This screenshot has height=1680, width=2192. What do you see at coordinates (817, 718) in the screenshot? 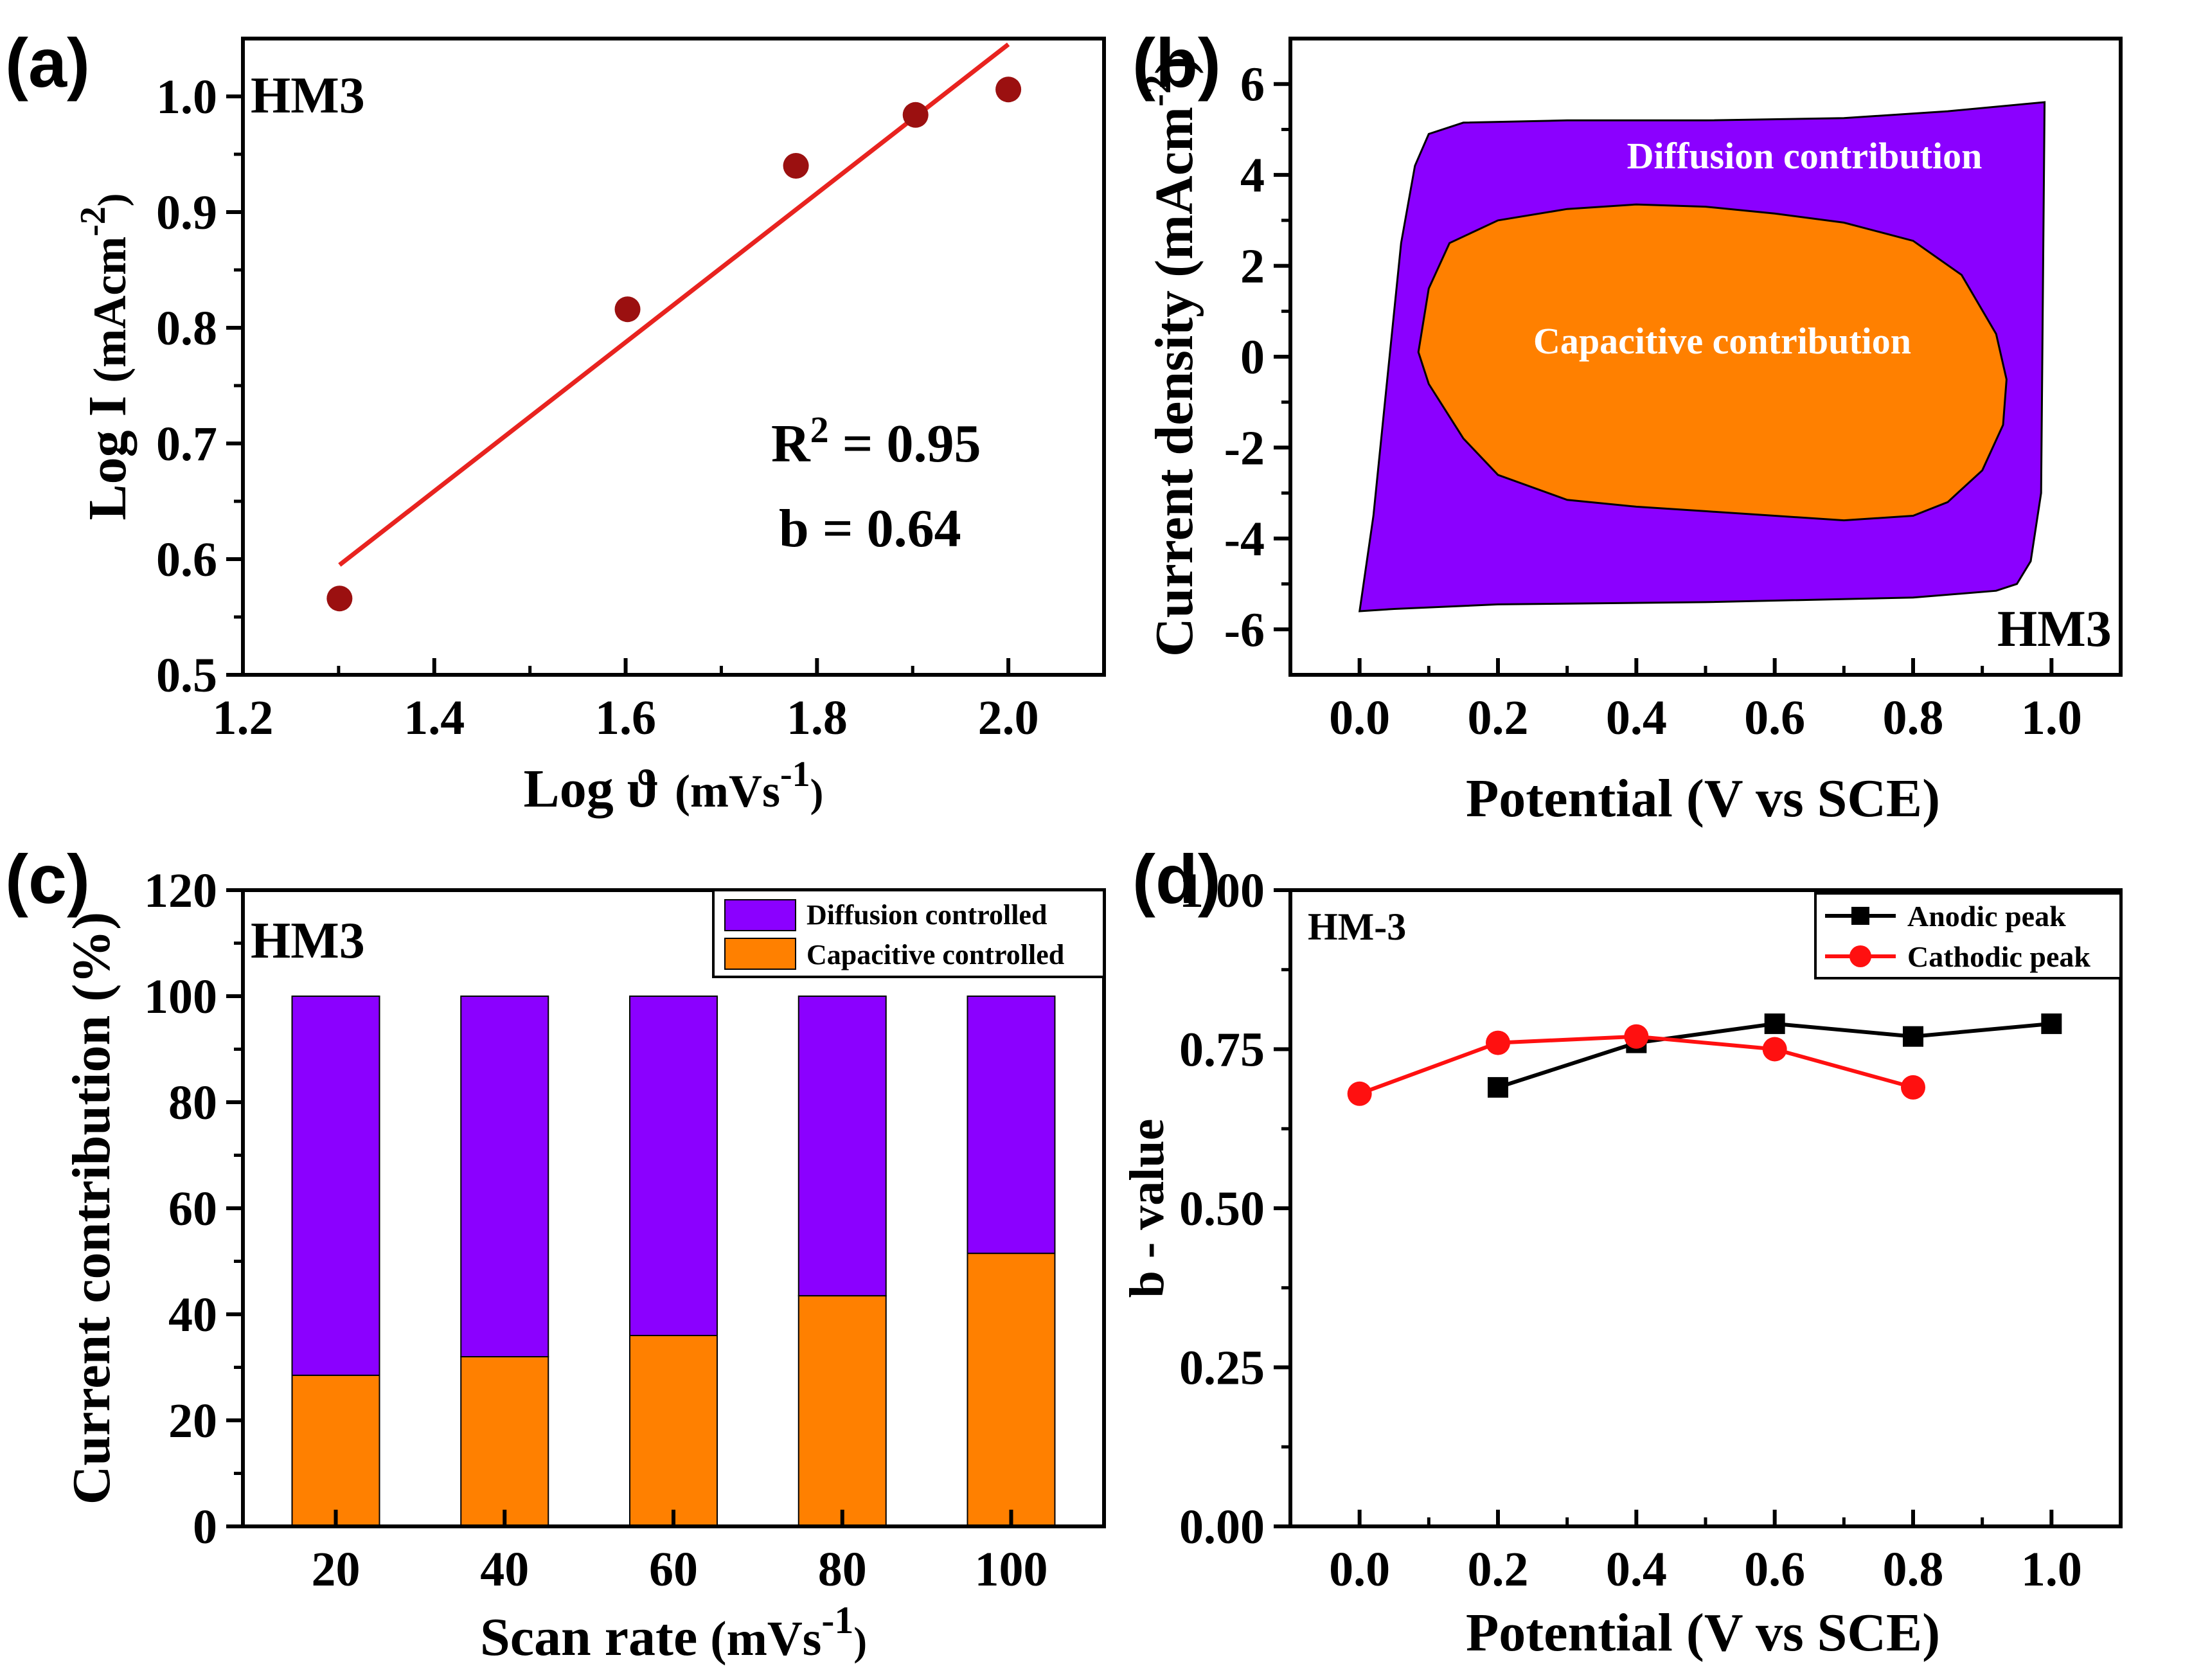
I see `x-tick-label: 1.8` at bounding box center [817, 718].